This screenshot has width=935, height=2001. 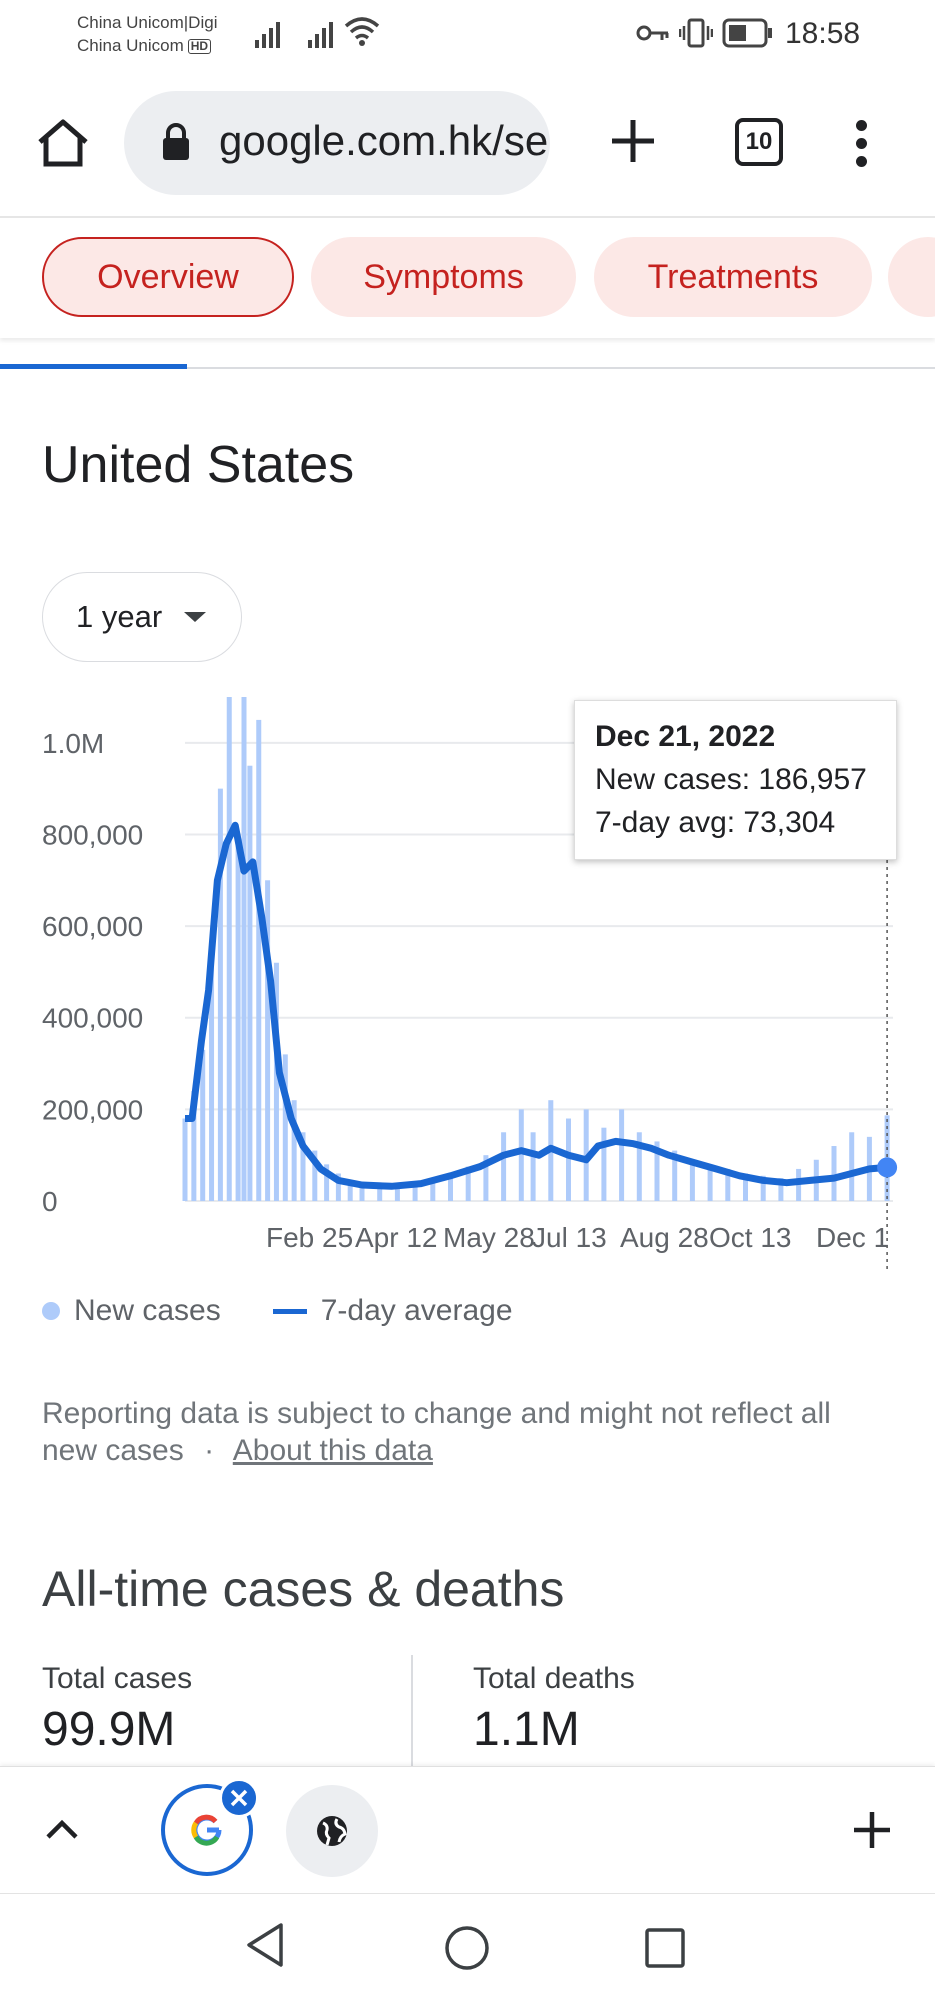 I want to click on carrier-block: China Unicom|Digi China Unicom HD, so click(x=147, y=34).